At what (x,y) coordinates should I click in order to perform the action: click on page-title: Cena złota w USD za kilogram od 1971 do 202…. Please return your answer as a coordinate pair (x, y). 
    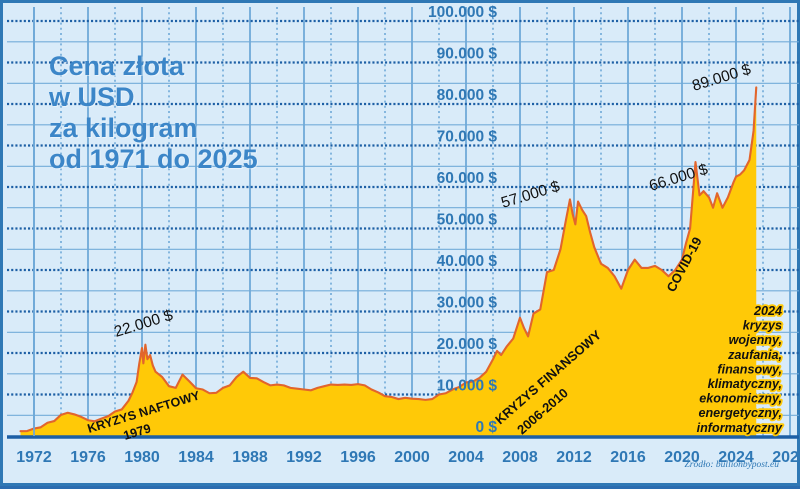
    Looking at the image, I should click on (153, 113).